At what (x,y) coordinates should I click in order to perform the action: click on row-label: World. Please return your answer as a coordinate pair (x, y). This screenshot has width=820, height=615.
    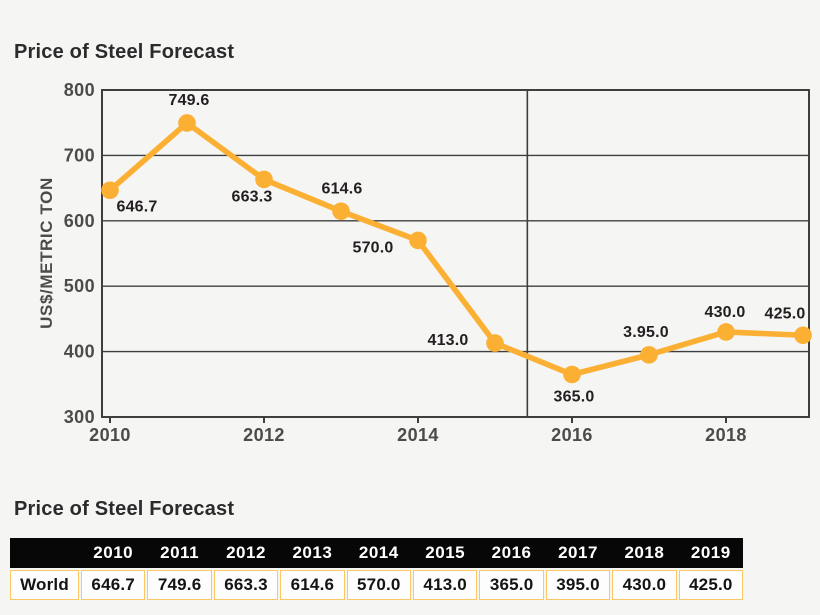
    Looking at the image, I should click on (44, 585).